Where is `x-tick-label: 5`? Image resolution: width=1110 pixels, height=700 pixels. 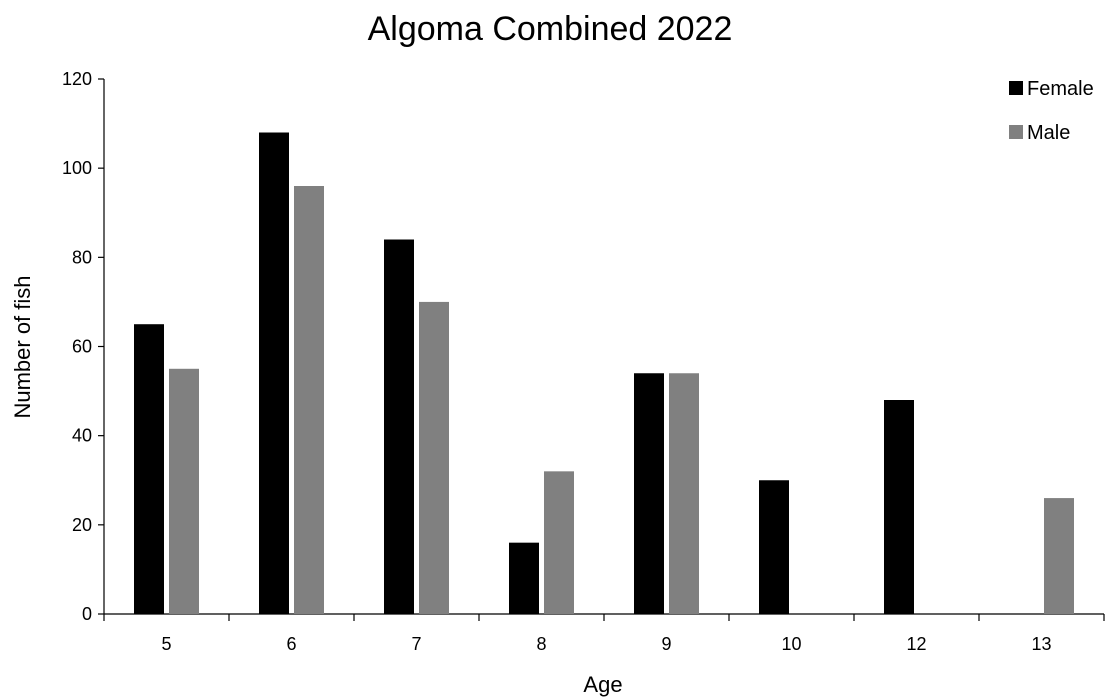
x-tick-label: 5 is located at coordinates (166, 644).